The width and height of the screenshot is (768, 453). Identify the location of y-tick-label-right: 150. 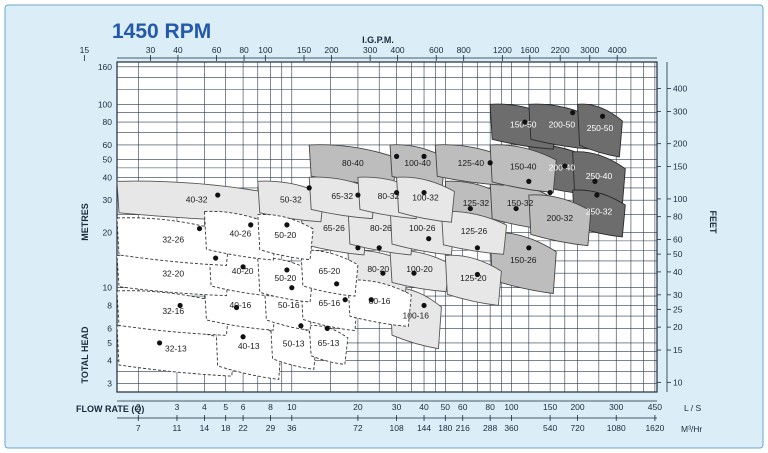
(680, 167).